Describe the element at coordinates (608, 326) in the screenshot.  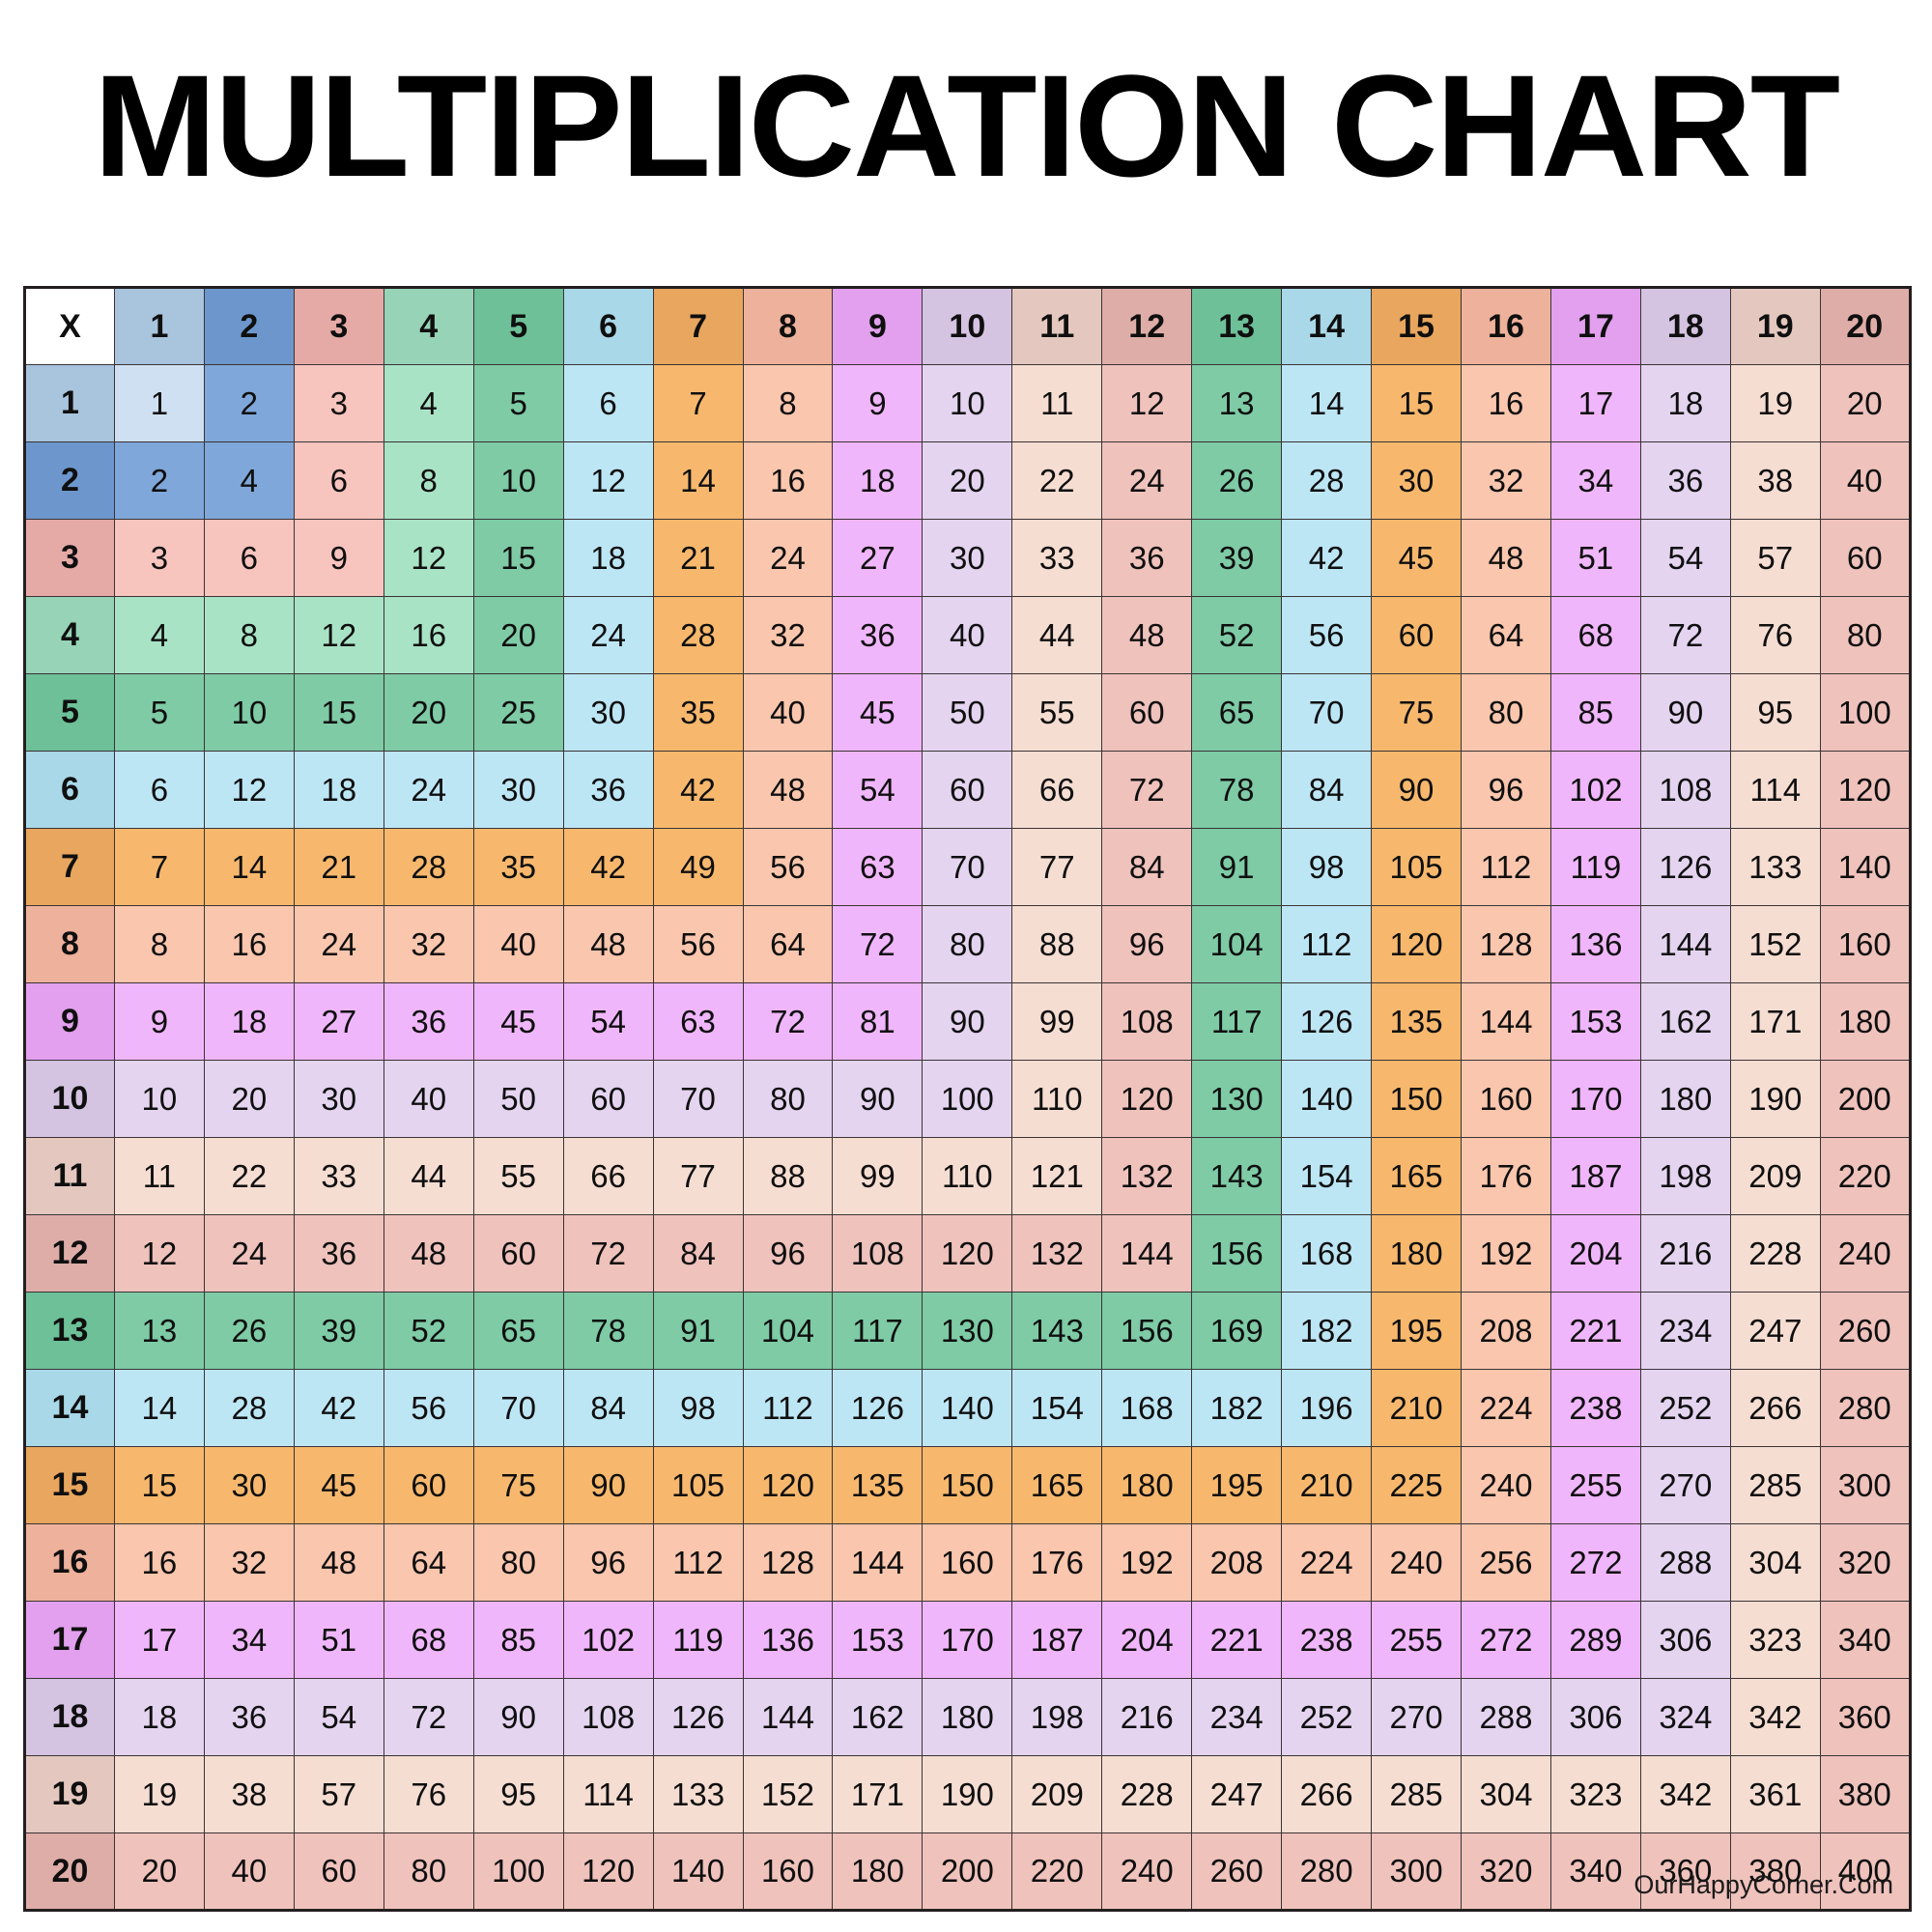
I see `column-header-6: 6` at that location.